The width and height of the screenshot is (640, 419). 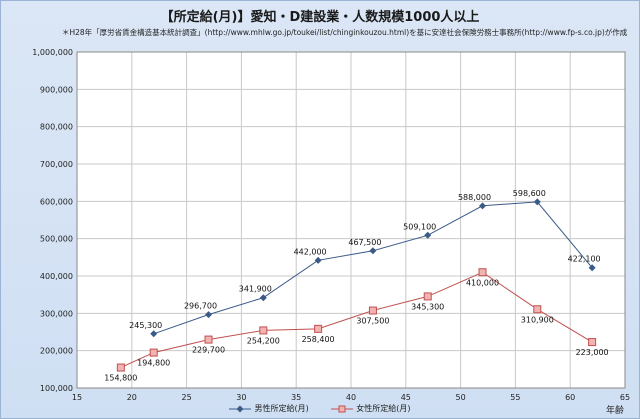 I want to click on data-label: 341,900, so click(x=255, y=289).